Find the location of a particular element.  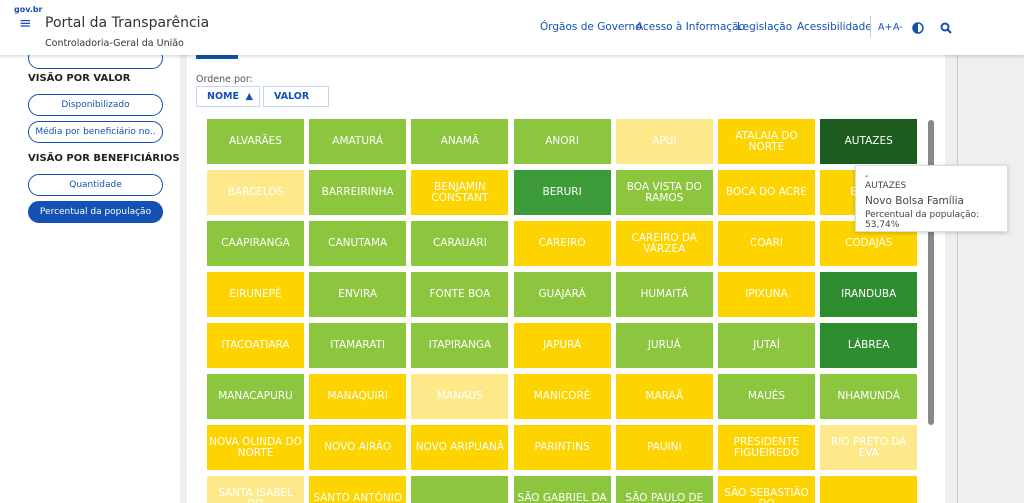

municipality-tile: ANAMÃ is located at coordinates (460, 141).